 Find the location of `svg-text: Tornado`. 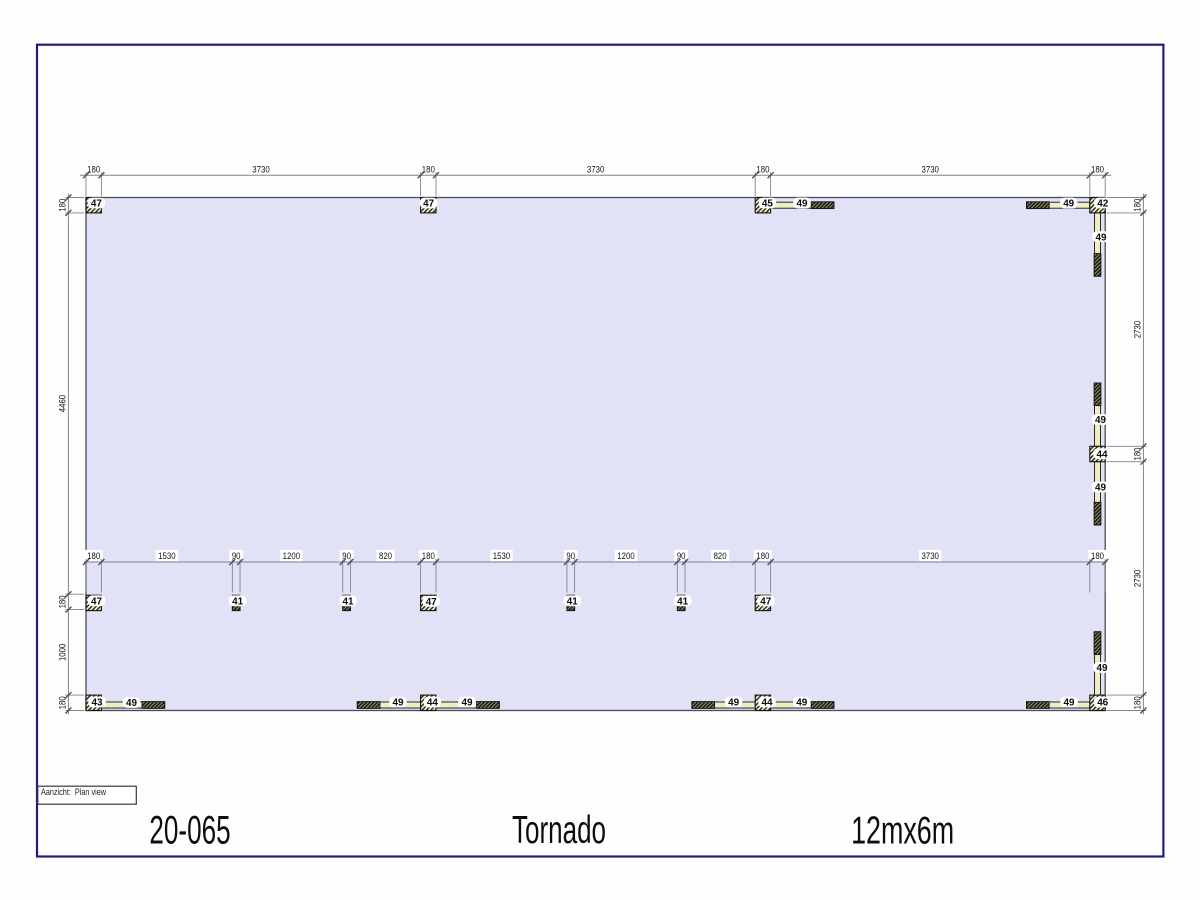

svg-text: Tornado is located at coordinates (559, 830).